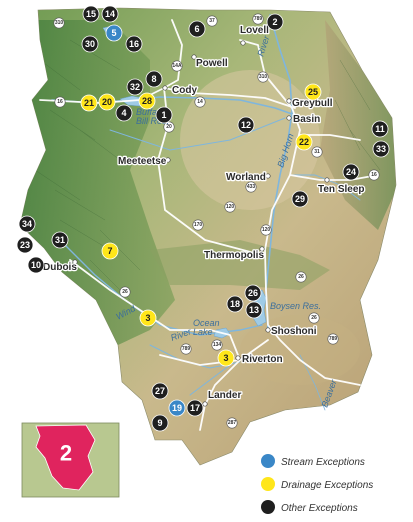  I want to click on svg-text: 9, so click(159, 423).